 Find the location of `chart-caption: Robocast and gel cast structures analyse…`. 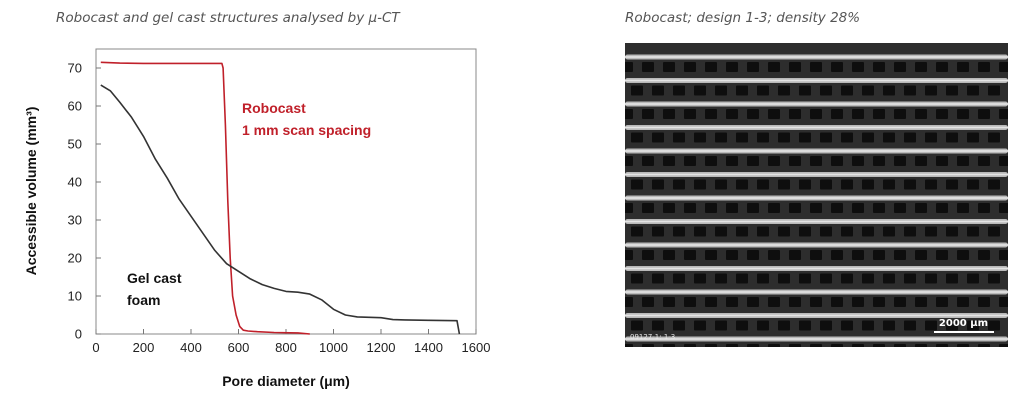

chart-caption: Robocast and gel cast structures analyse… is located at coordinates (228, 18).